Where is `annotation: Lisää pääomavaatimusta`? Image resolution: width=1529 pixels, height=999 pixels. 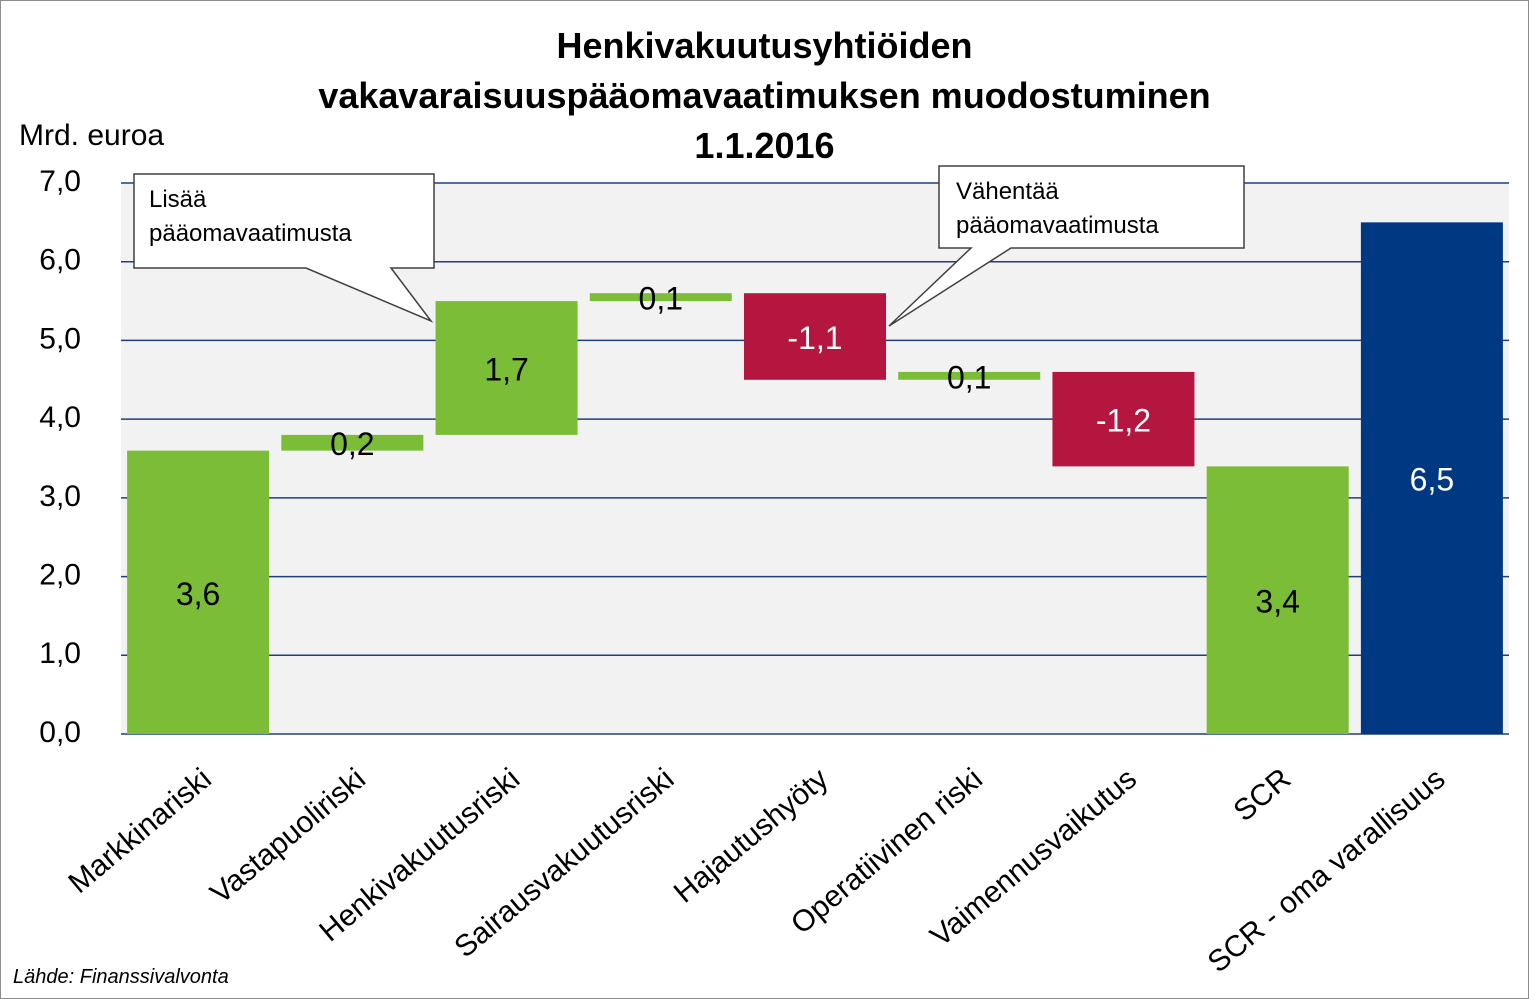
annotation: Lisää pääomavaatimusta is located at coordinates (250, 216).